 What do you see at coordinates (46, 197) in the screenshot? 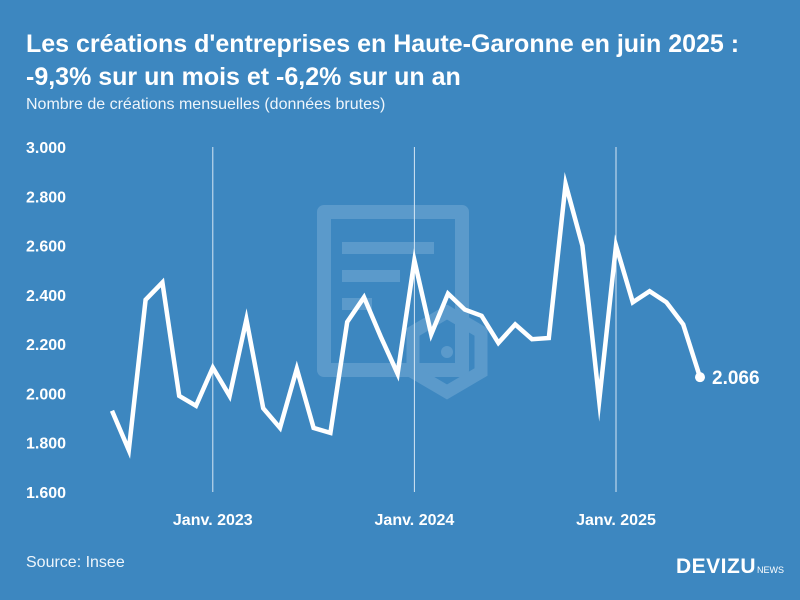
I see `y-tick-label-1: 2.800` at bounding box center [46, 197].